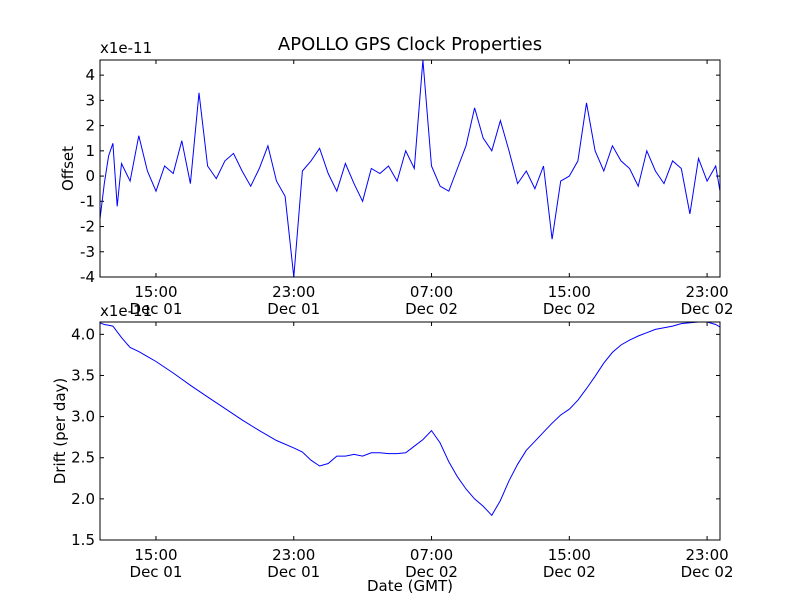 The image size is (800, 600). What do you see at coordinates (68, 168) in the screenshot?
I see `offset-y-axis-label: Offset` at bounding box center [68, 168].